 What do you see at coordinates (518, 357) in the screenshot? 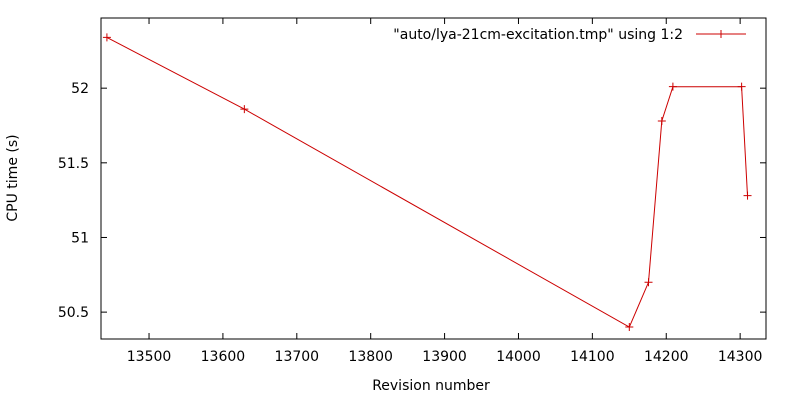
I see `x-tick-label: 14000` at bounding box center [518, 357].